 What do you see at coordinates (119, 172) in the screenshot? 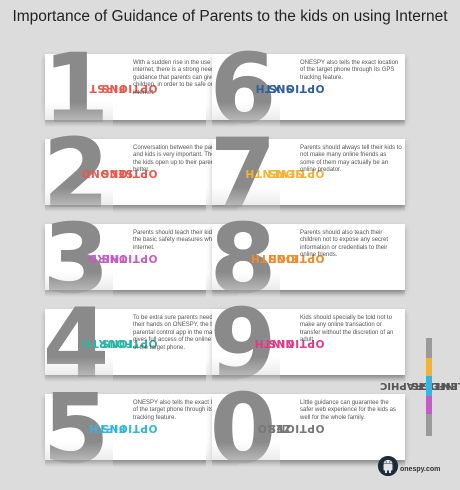
I see `option-label: SECOND OPTIONS` at bounding box center [119, 172].